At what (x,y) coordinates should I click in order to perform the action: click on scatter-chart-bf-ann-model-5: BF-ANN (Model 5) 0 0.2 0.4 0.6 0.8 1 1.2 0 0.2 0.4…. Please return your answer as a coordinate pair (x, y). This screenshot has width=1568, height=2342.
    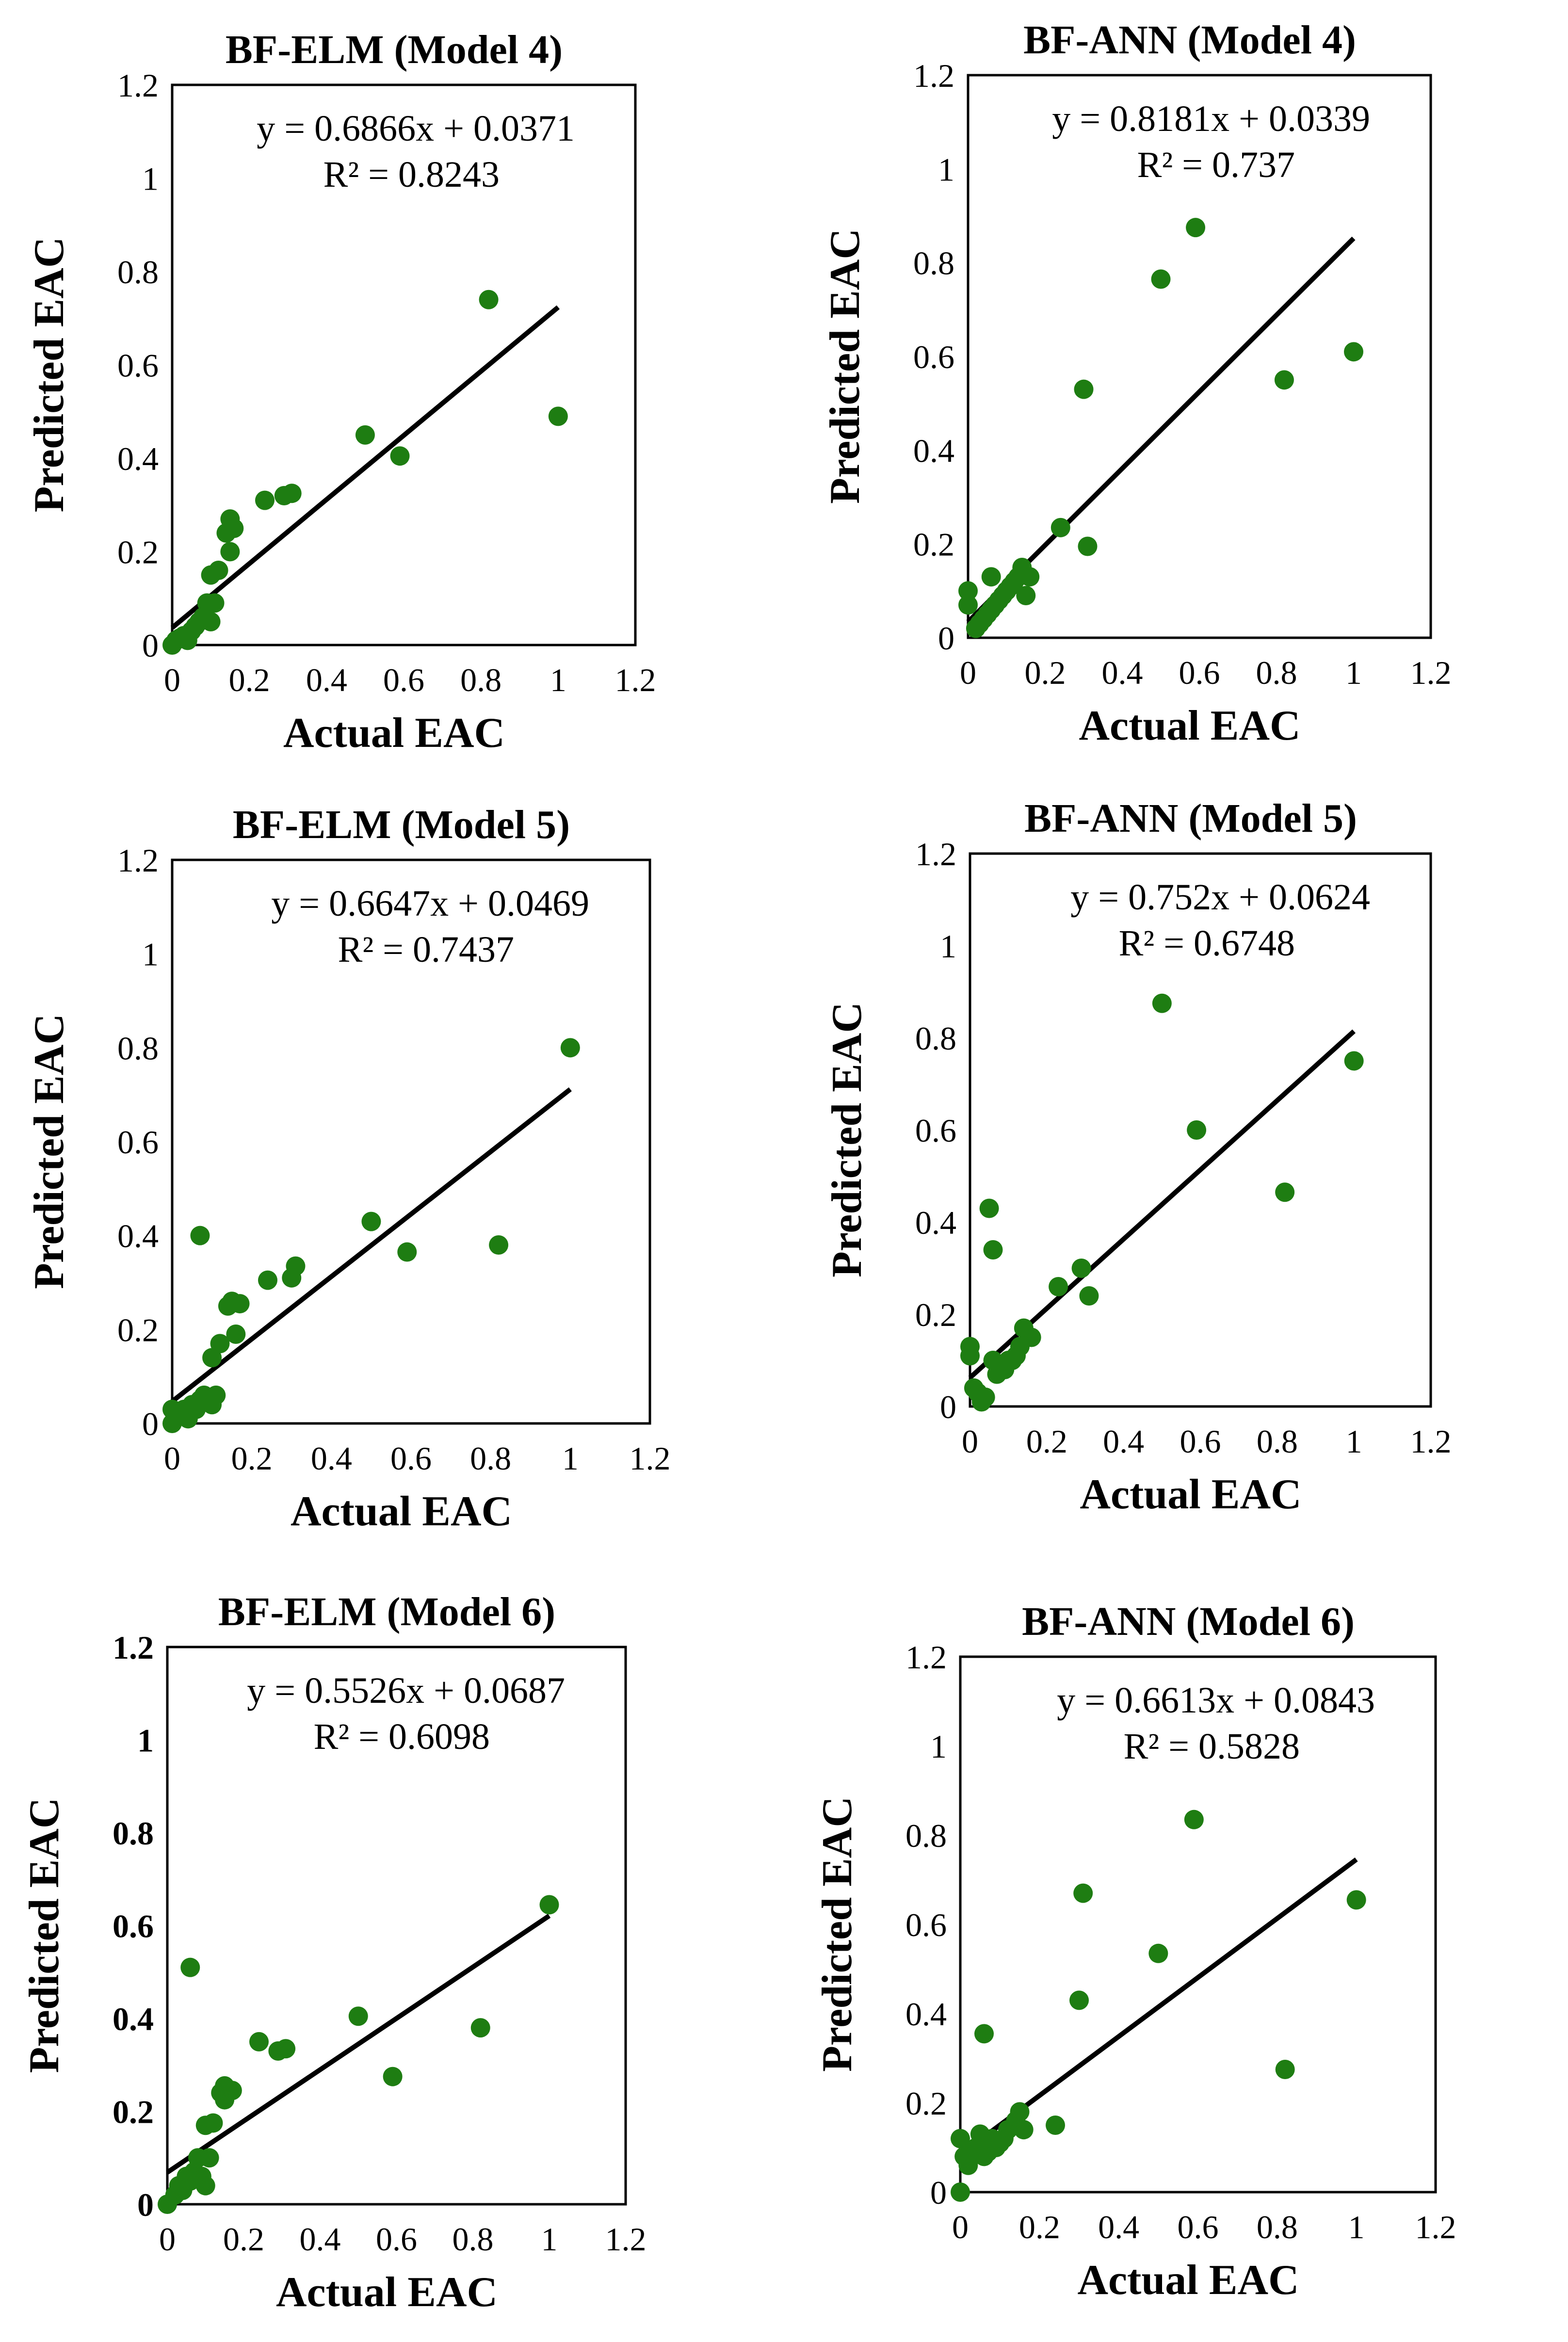
    Looking at the image, I should click on (1138, 1157).